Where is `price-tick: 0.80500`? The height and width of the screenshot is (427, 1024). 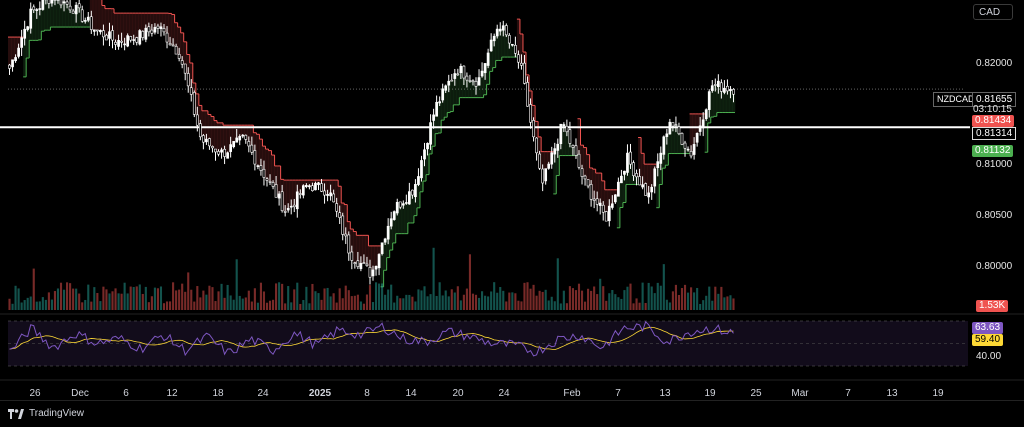 price-tick: 0.80500 is located at coordinates (994, 215).